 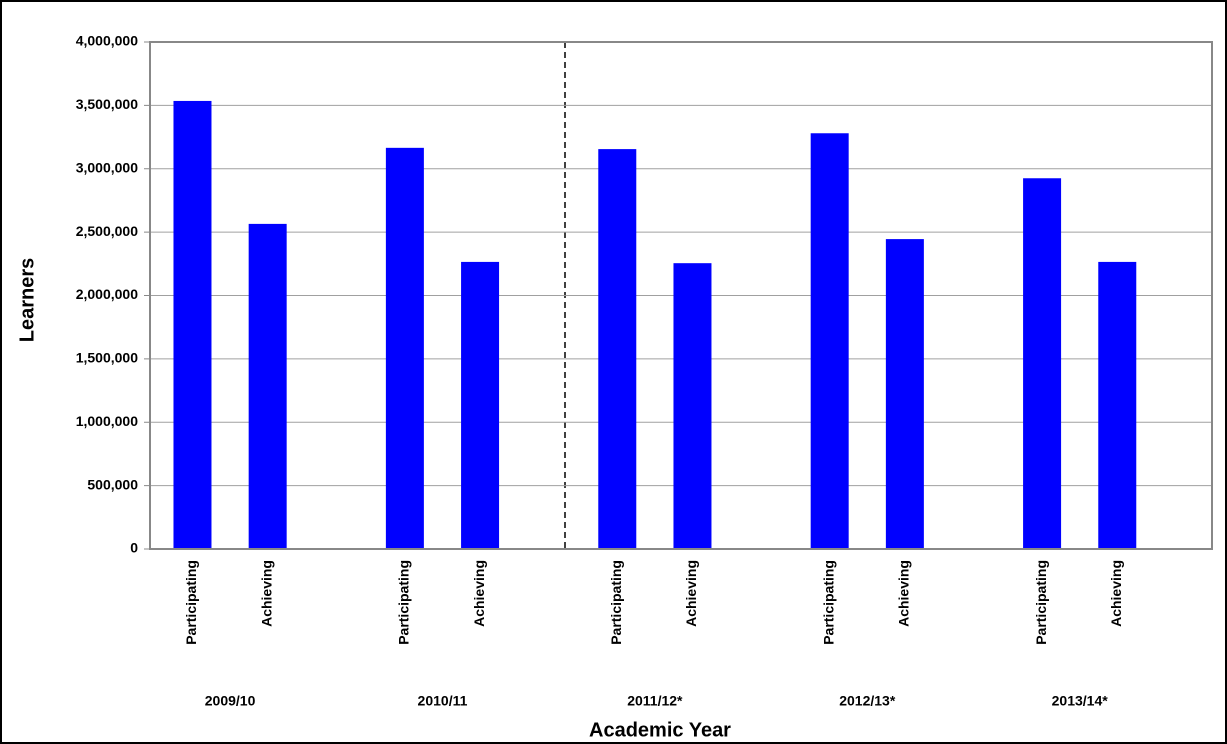 I want to click on y-tick-label: 1,500,000, so click(x=107, y=358).